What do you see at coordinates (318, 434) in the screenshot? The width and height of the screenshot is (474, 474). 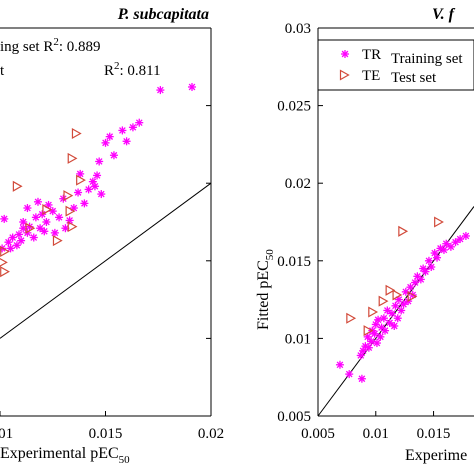 I see `right-x-tick-label: 0.005` at bounding box center [318, 434].